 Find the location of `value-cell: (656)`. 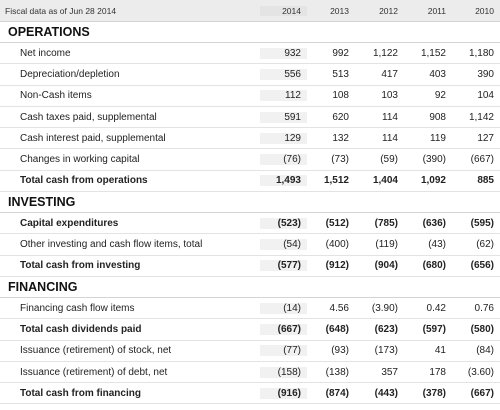

value-cell: (656) is located at coordinates (482, 266).